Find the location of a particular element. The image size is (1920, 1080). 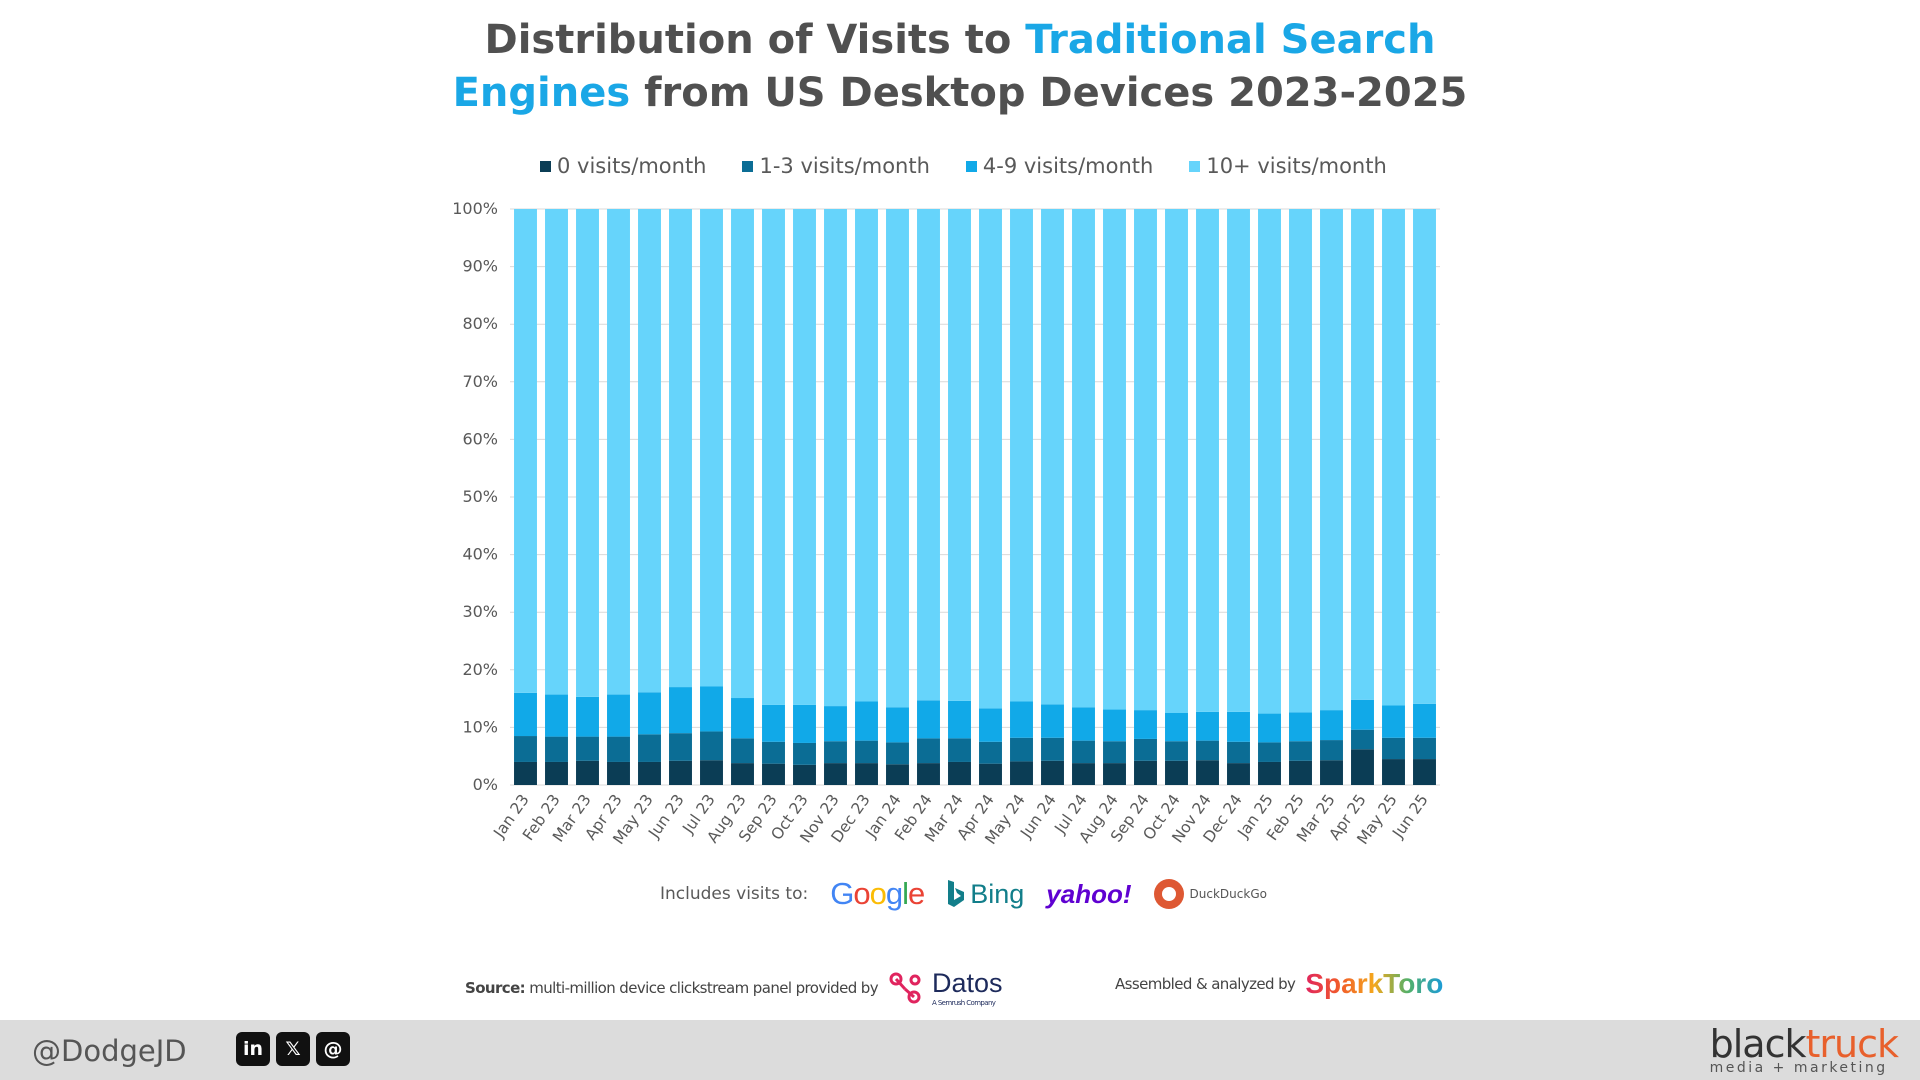

brand-orange: truck is located at coordinates (1852, 1044).